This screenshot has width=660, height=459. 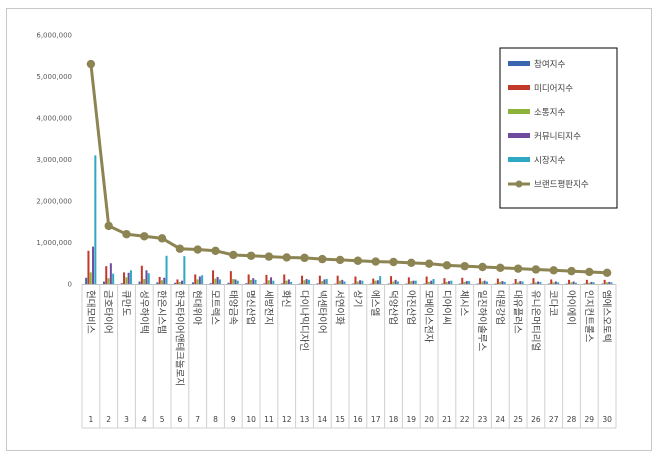 I want to click on category-label: 엠에스오토텍, so click(x=607, y=316).